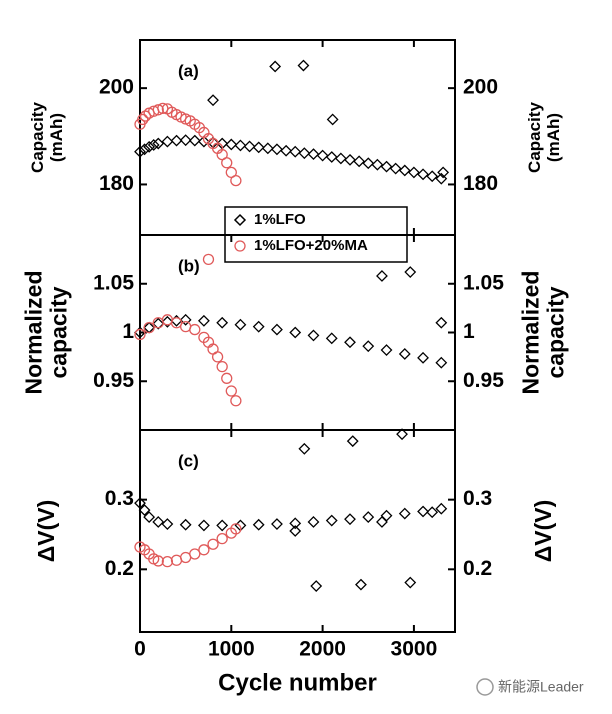 This screenshot has height=714, width=612. I want to click on y-axis-title: Capacity, so click(37, 137).